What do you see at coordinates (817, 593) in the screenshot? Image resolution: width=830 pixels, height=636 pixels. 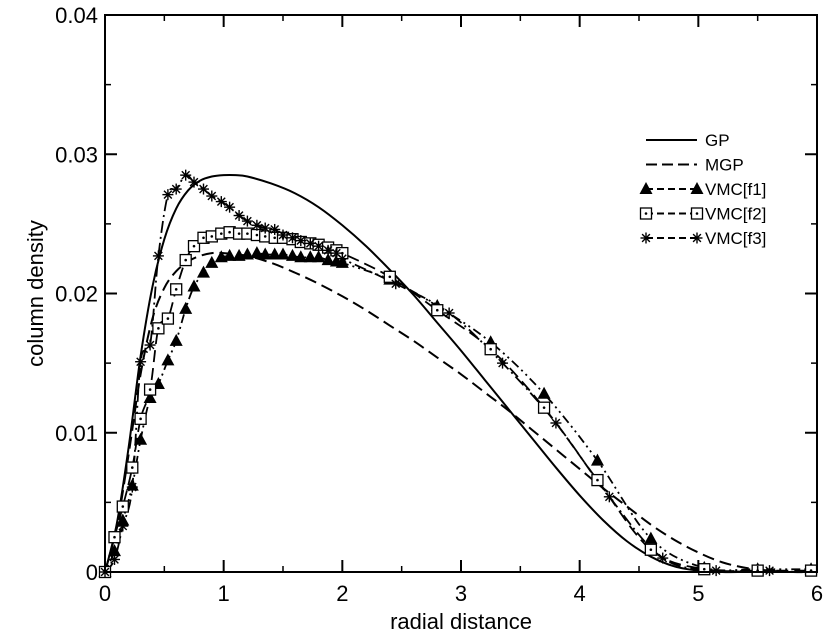 I see `x-tick-label: 6` at bounding box center [817, 593].